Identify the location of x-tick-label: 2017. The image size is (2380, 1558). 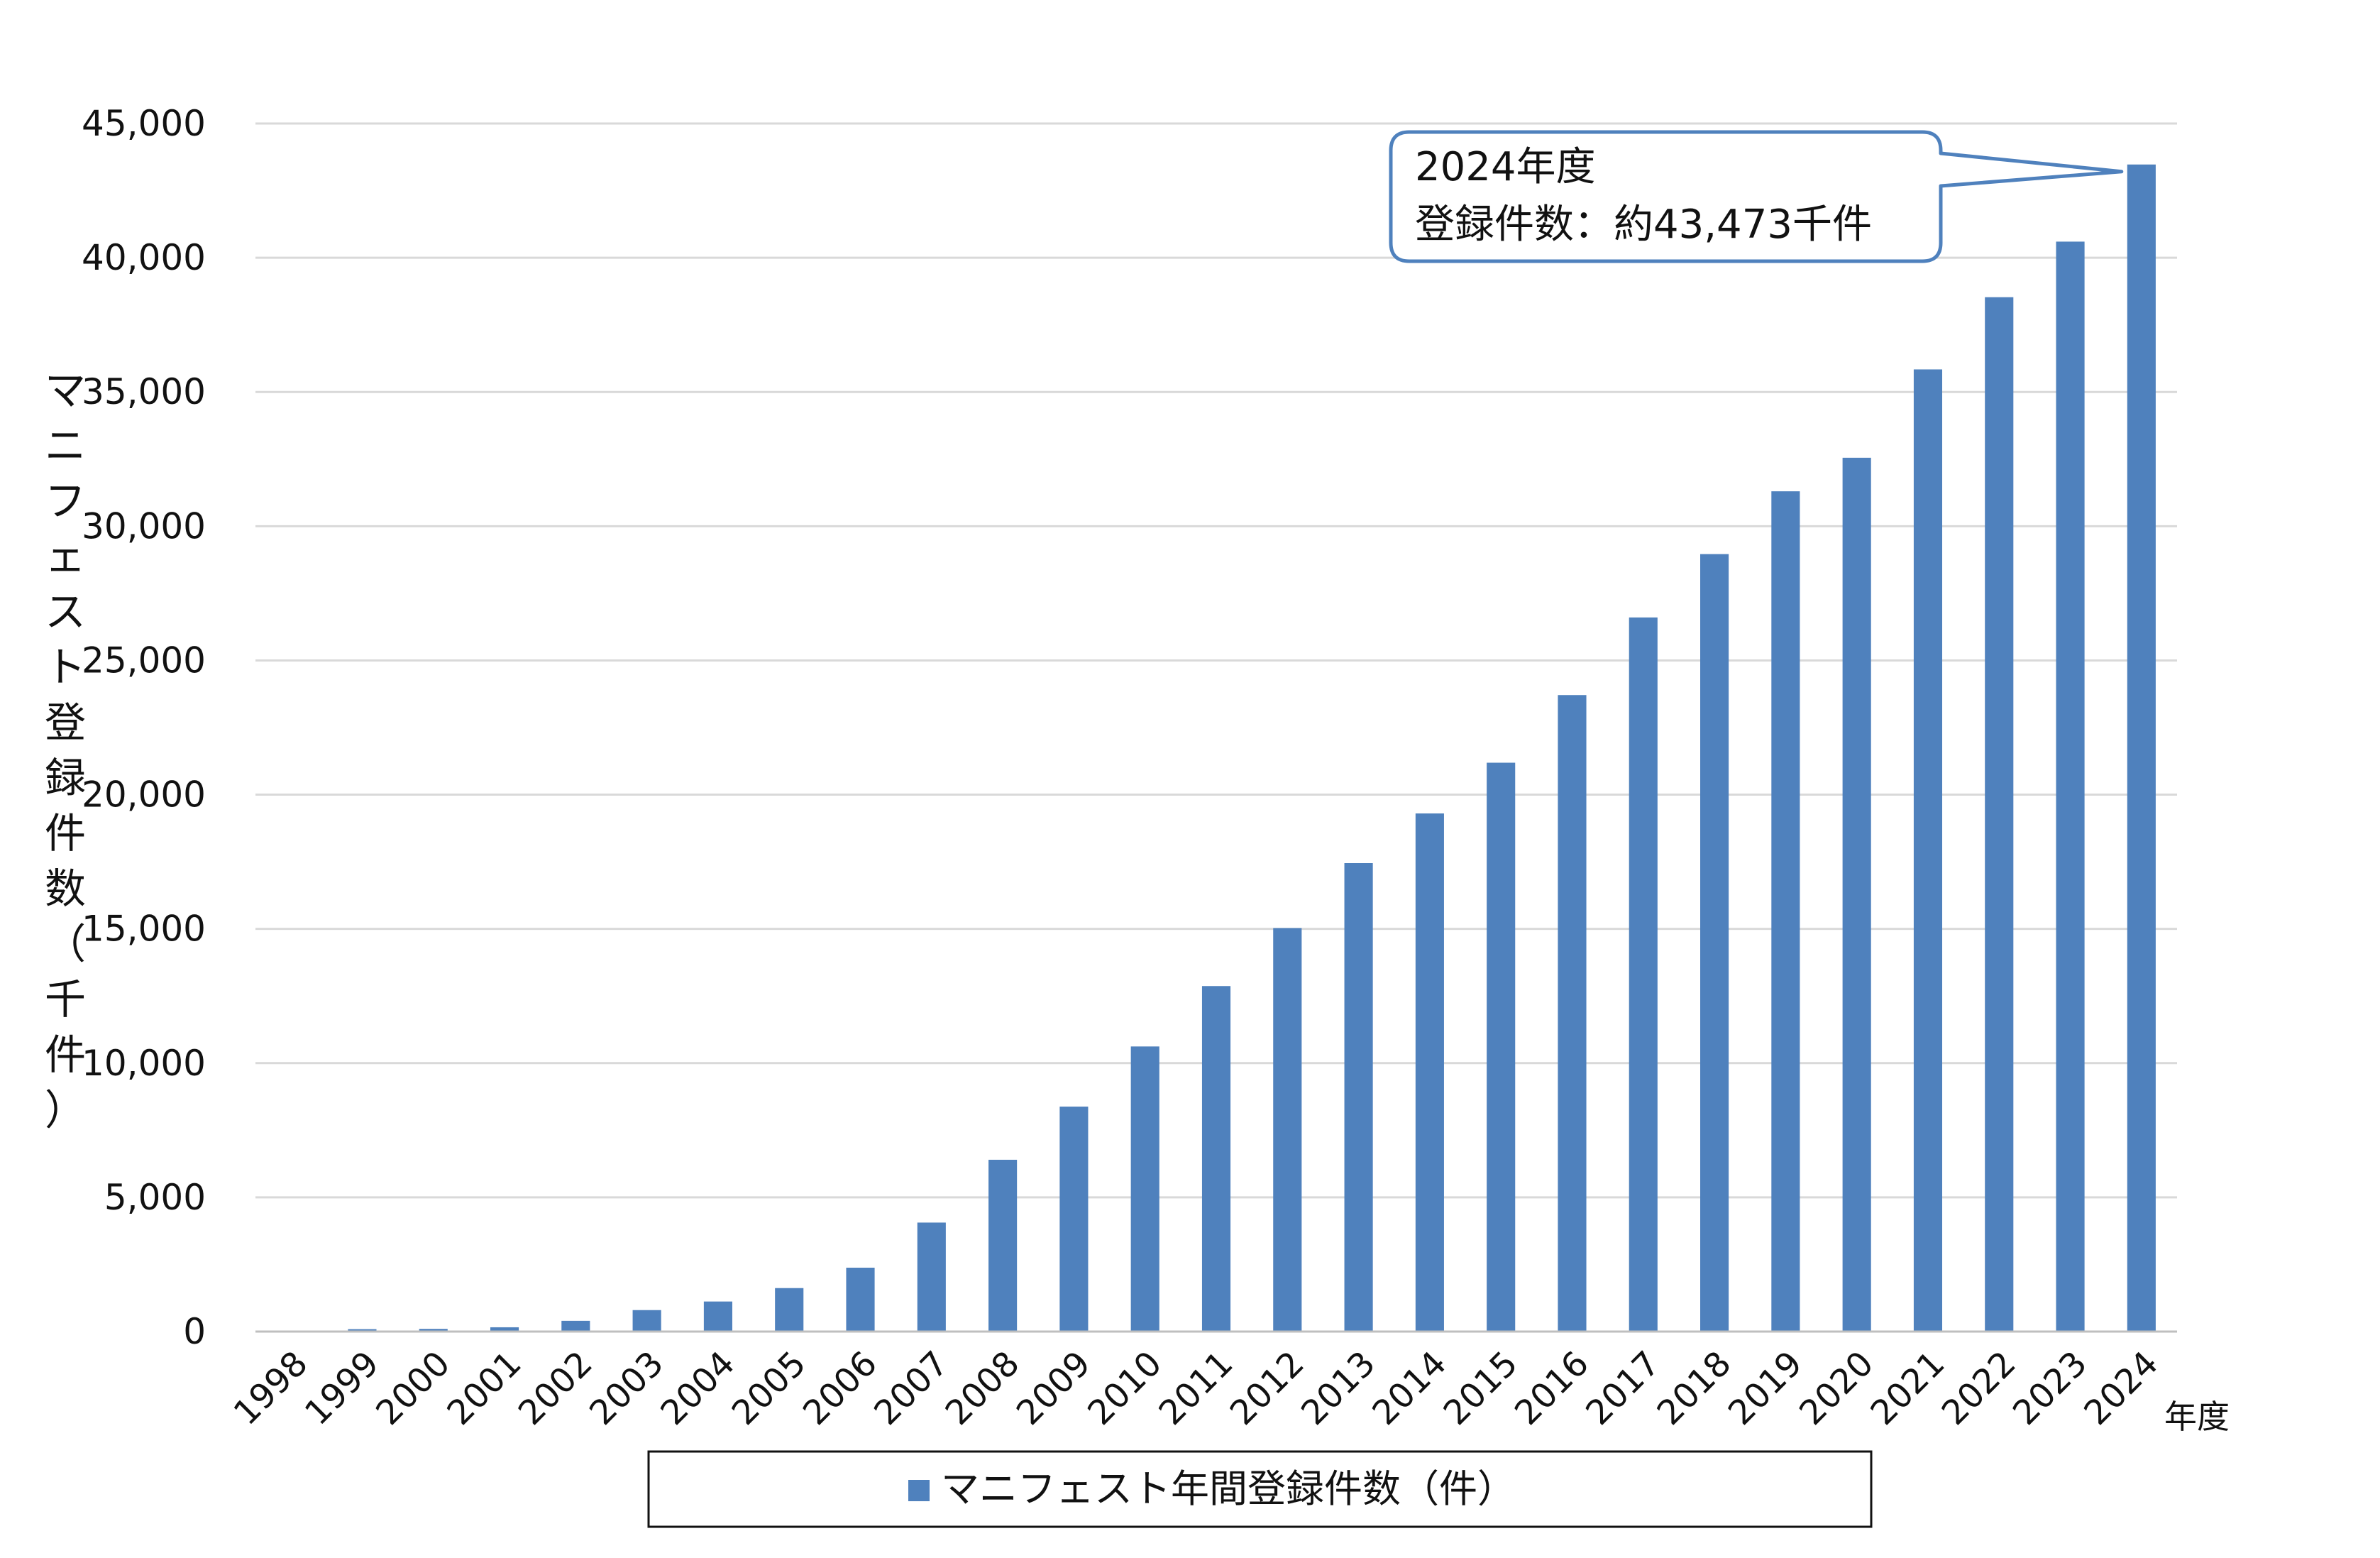
(1623, 1388).